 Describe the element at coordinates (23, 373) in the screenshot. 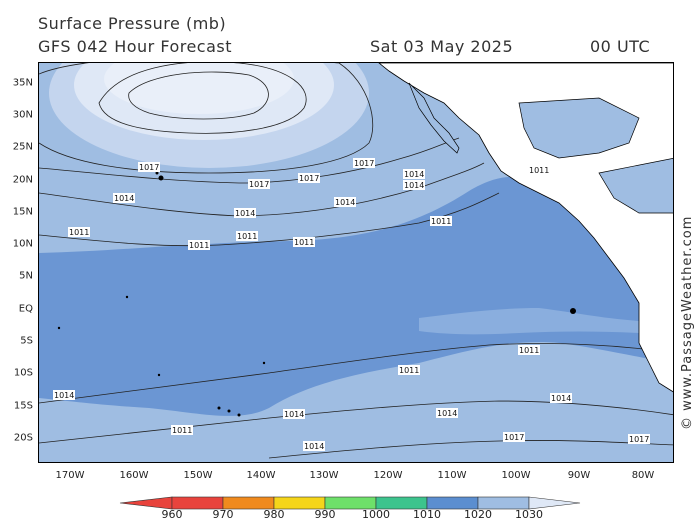

I see `lat-label: 10S` at that location.